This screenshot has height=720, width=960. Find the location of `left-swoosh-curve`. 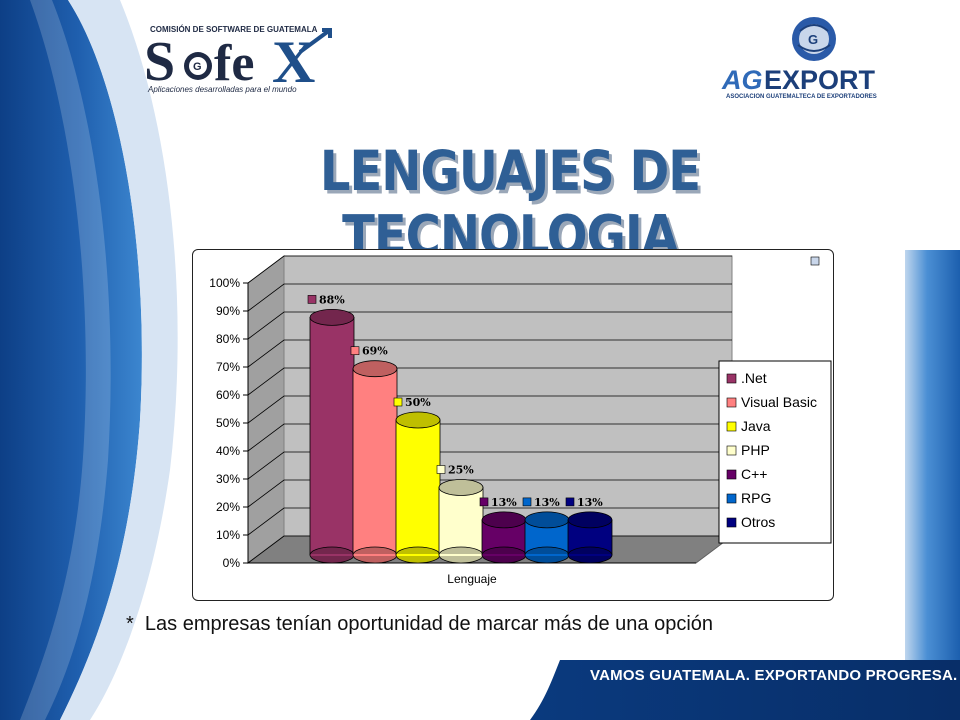

left-swoosh-curve is located at coordinates (119, 360).